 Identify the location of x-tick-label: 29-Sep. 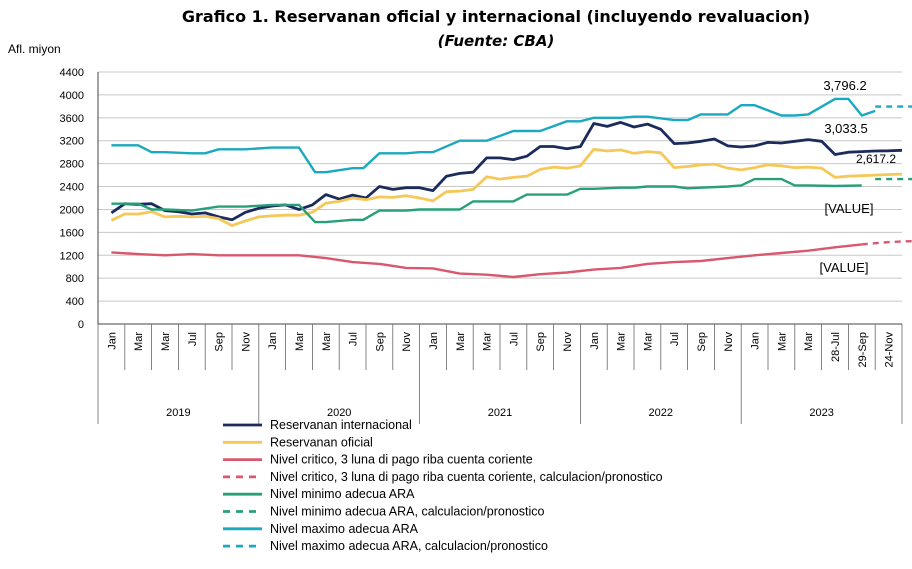
(863, 349).